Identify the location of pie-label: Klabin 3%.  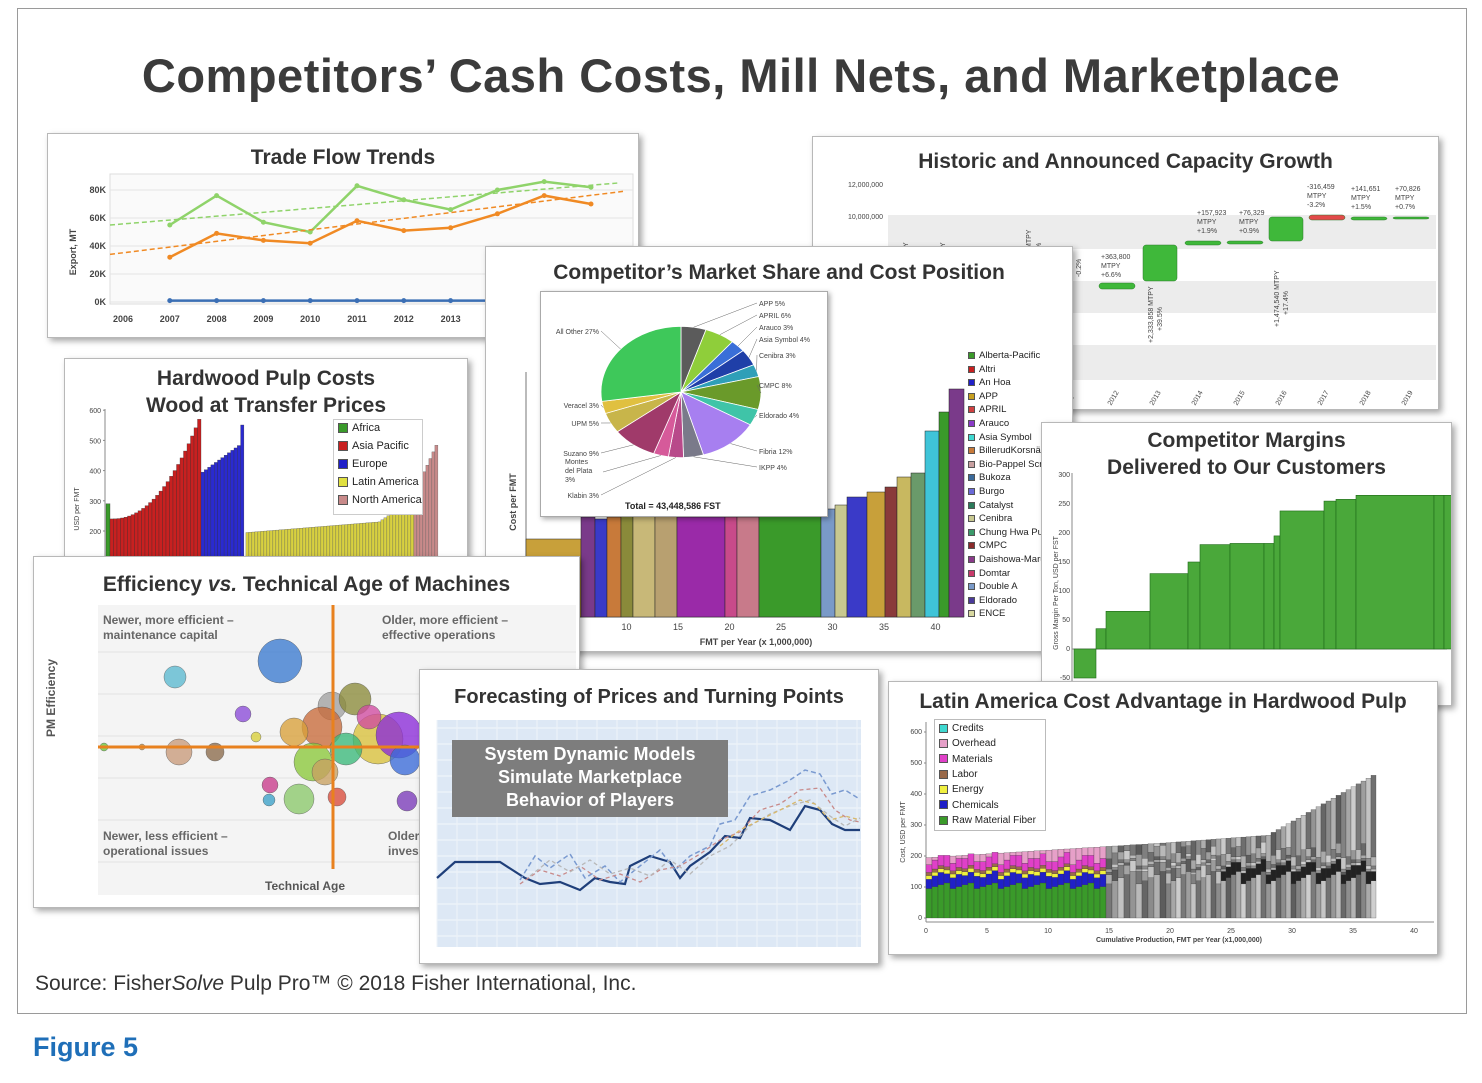
(583, 496).